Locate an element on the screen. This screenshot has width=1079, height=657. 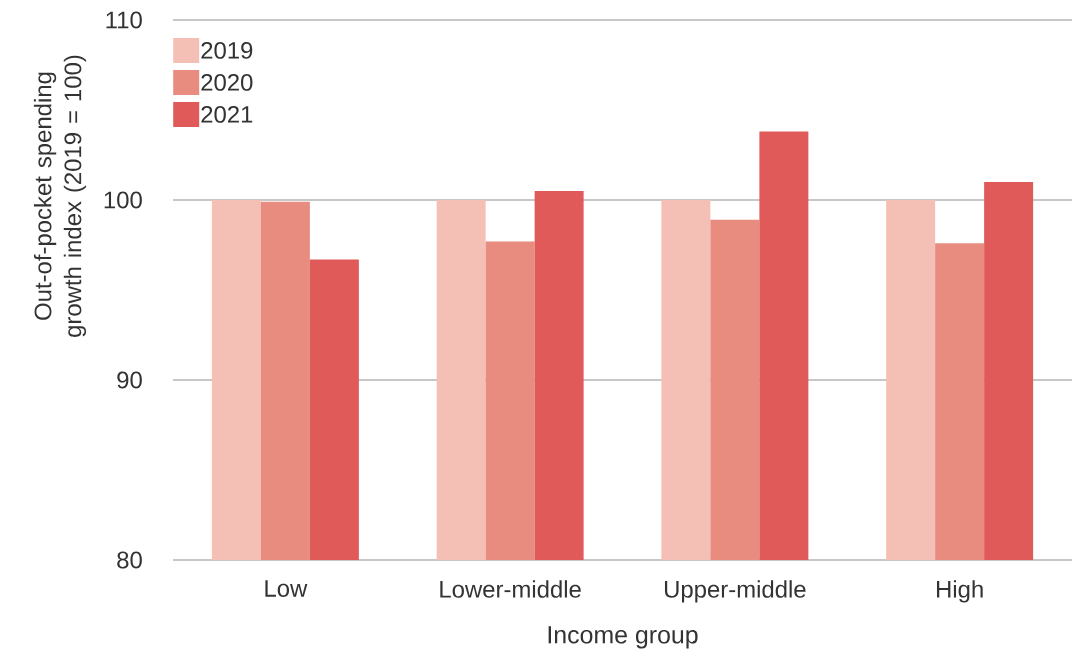
x-tick-label: Low is located at coordinates (286, 588).